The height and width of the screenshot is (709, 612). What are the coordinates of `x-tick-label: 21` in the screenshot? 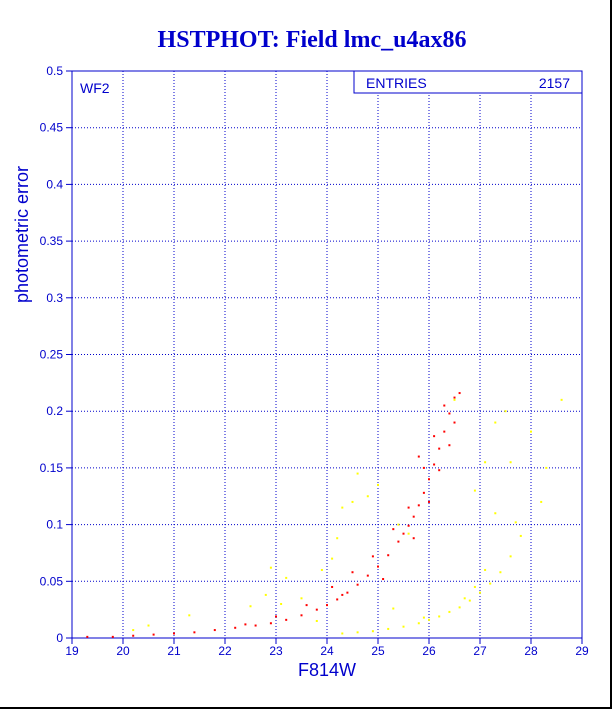 It's located at (174, 651).